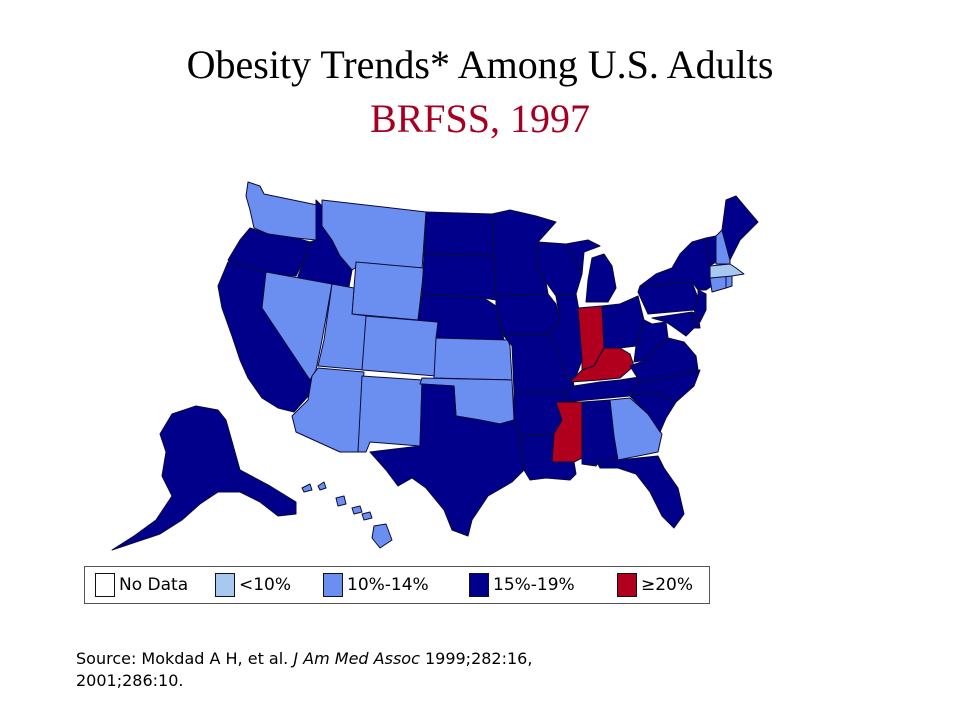  Describe the element at coordinates (204, 478) in the screenshot. I see `state-ak` at that location.